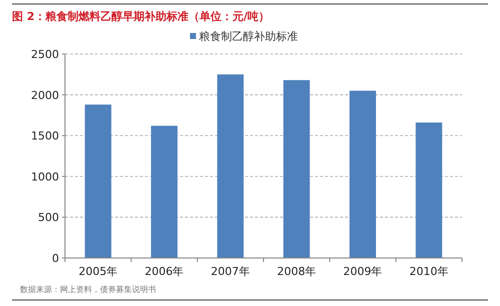 This screenshot has width=500, height=306. What do you see at coordinates (45, 95) in the screenshot?
I see `y-tick-label: 2000` at bounding box center [45, 95].